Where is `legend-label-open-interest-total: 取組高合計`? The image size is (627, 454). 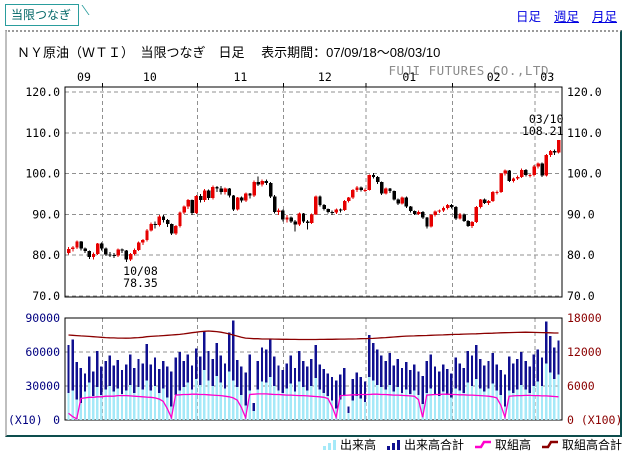 legend-label-open-interest-total: 取組高合計 is located at coordinates (591, 444).